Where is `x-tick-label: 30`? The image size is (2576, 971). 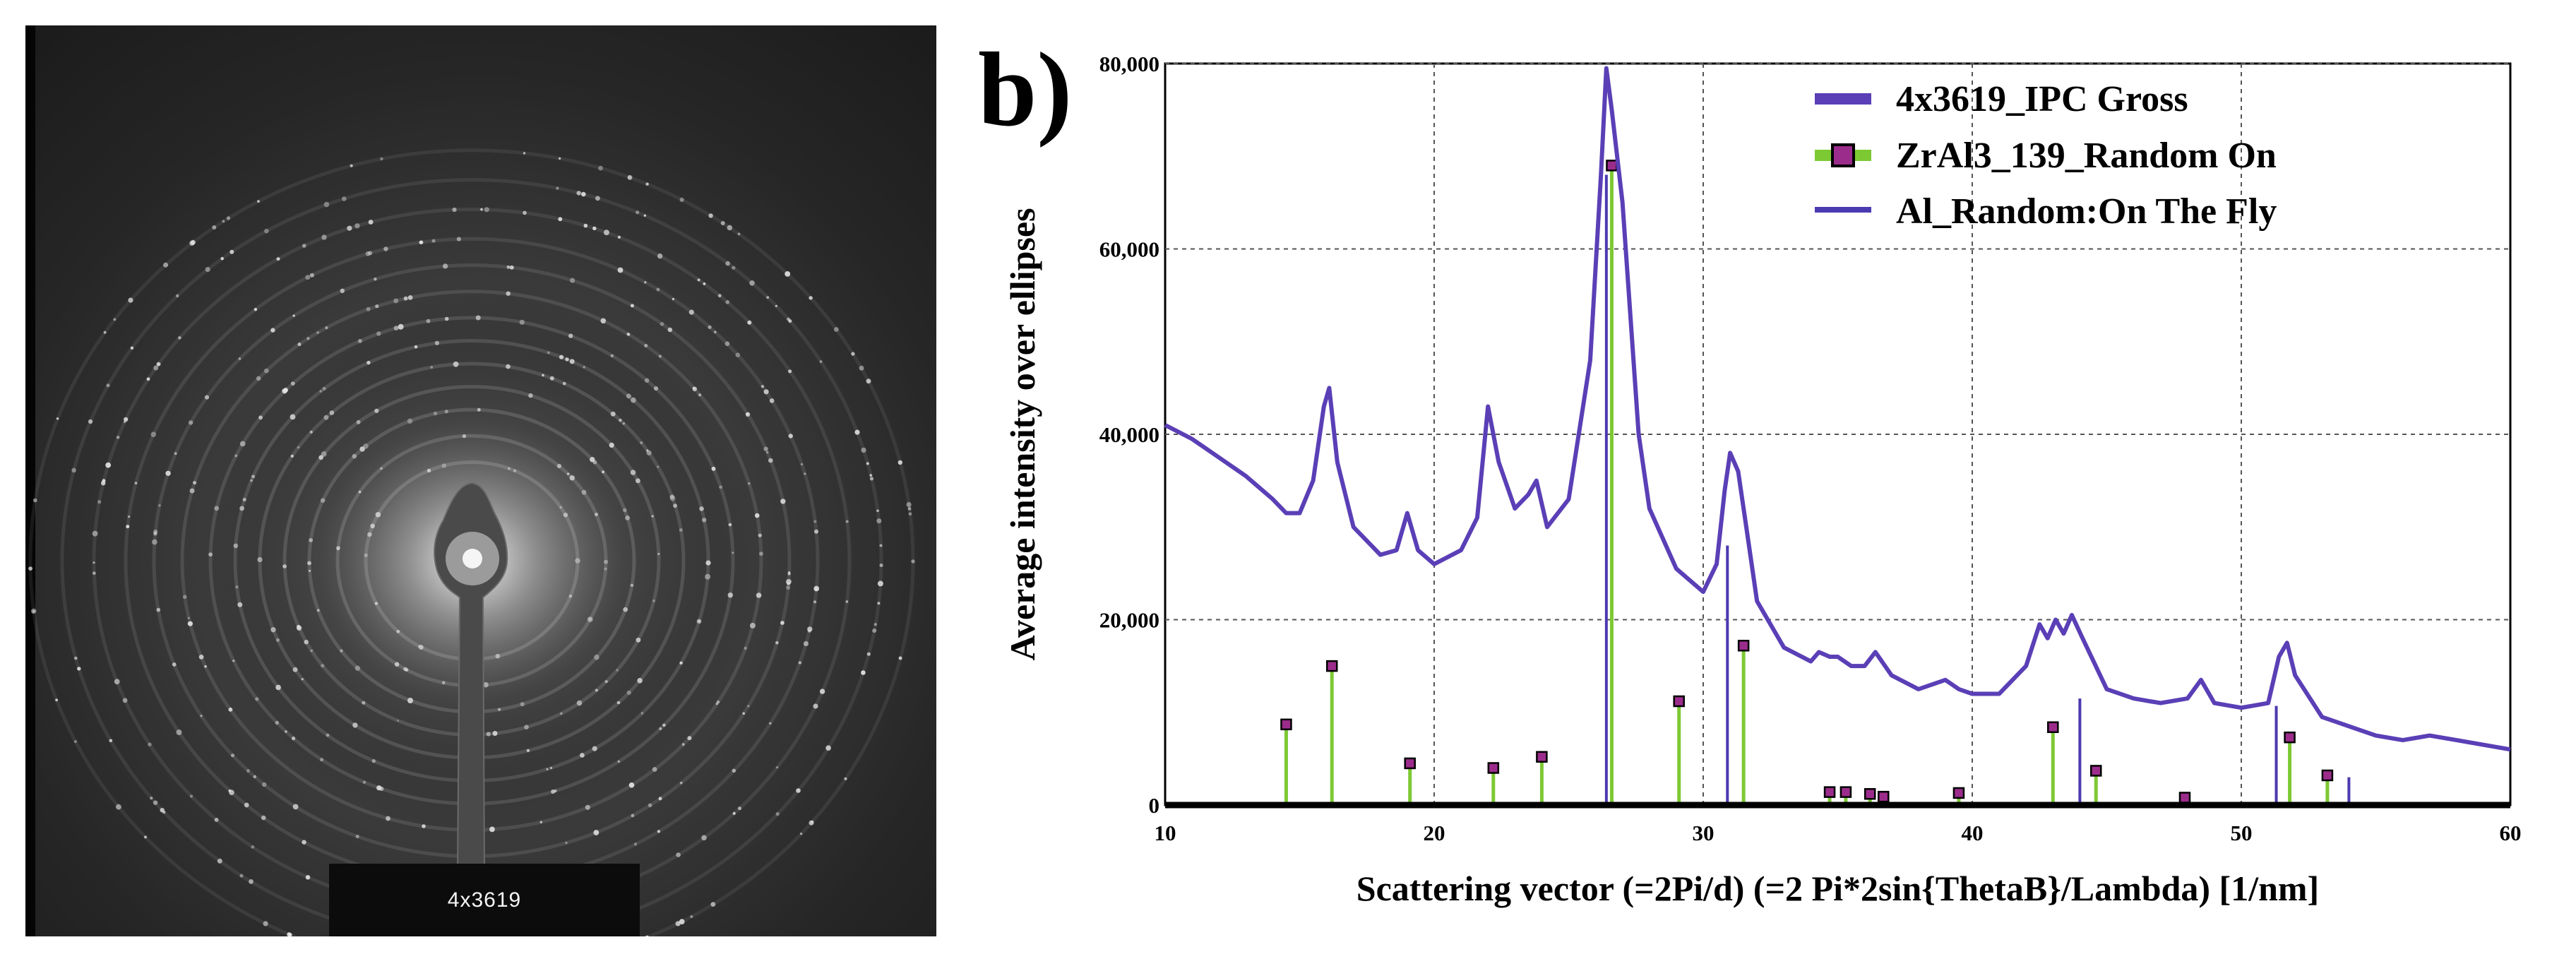 x-tick-label: 30 is located at coordinates (1704, 833).